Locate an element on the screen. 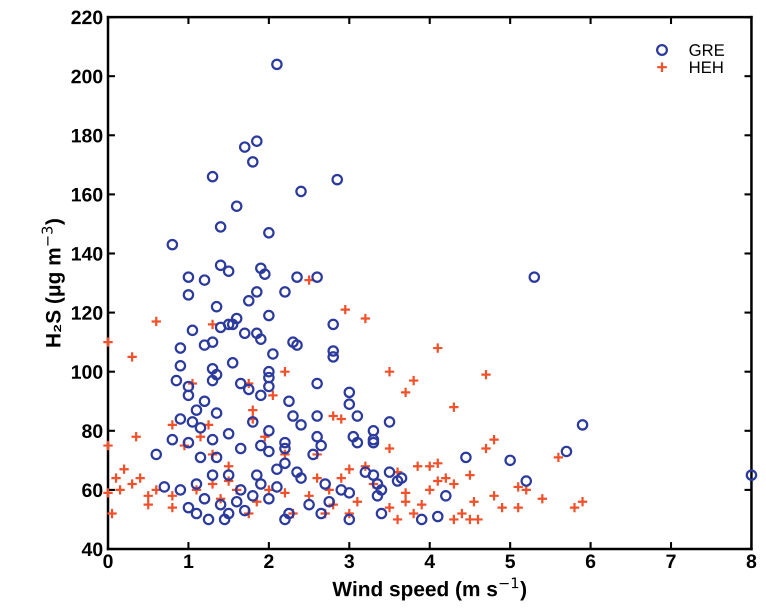 This screenshot has height=610, width=766. y-tick-label: 160 is located at coordinates (87, 195).